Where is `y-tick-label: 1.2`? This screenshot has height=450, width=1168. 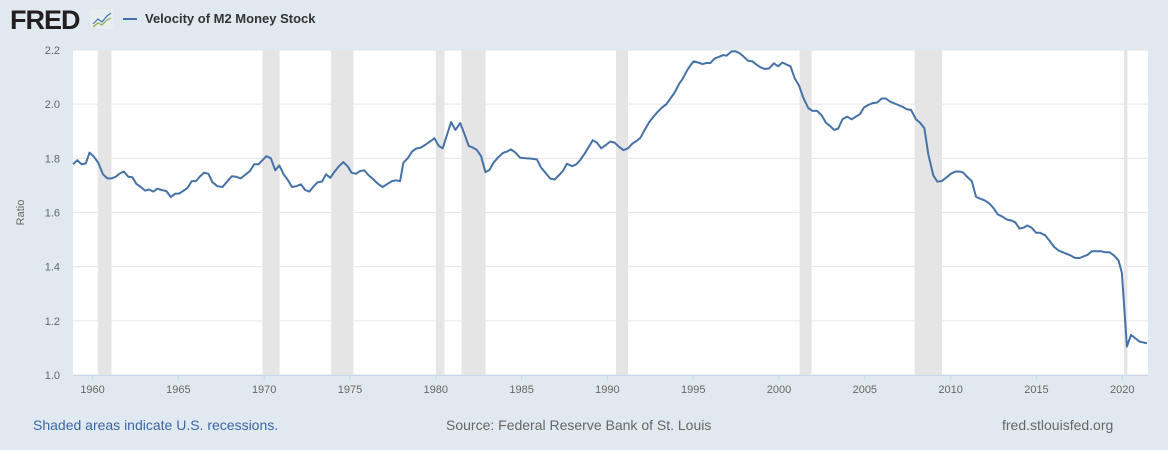 y-tick-label: 1.2 is located at coordinates (52, 322).